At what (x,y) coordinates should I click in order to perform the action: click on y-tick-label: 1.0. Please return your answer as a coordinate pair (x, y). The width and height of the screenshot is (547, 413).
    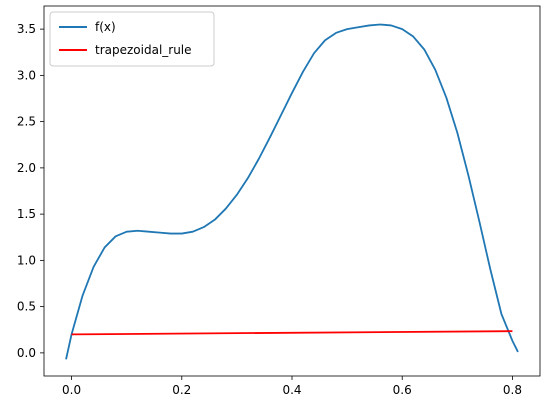
    Looking at the image, I should click on (26, 260).